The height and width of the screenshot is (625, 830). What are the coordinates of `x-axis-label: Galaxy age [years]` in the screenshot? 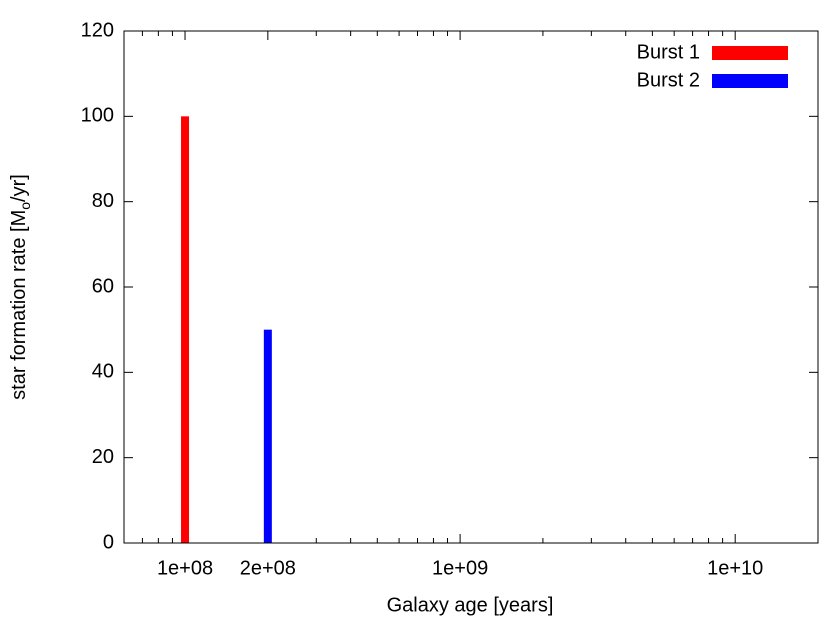 It's located at (470, 605).